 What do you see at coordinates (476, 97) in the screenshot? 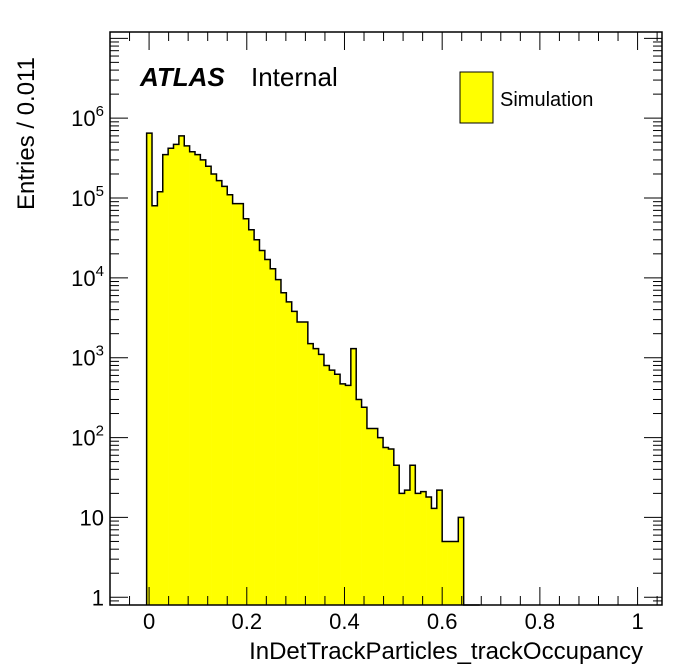
I see `legend-swatch` at bounding box center [476, 97].